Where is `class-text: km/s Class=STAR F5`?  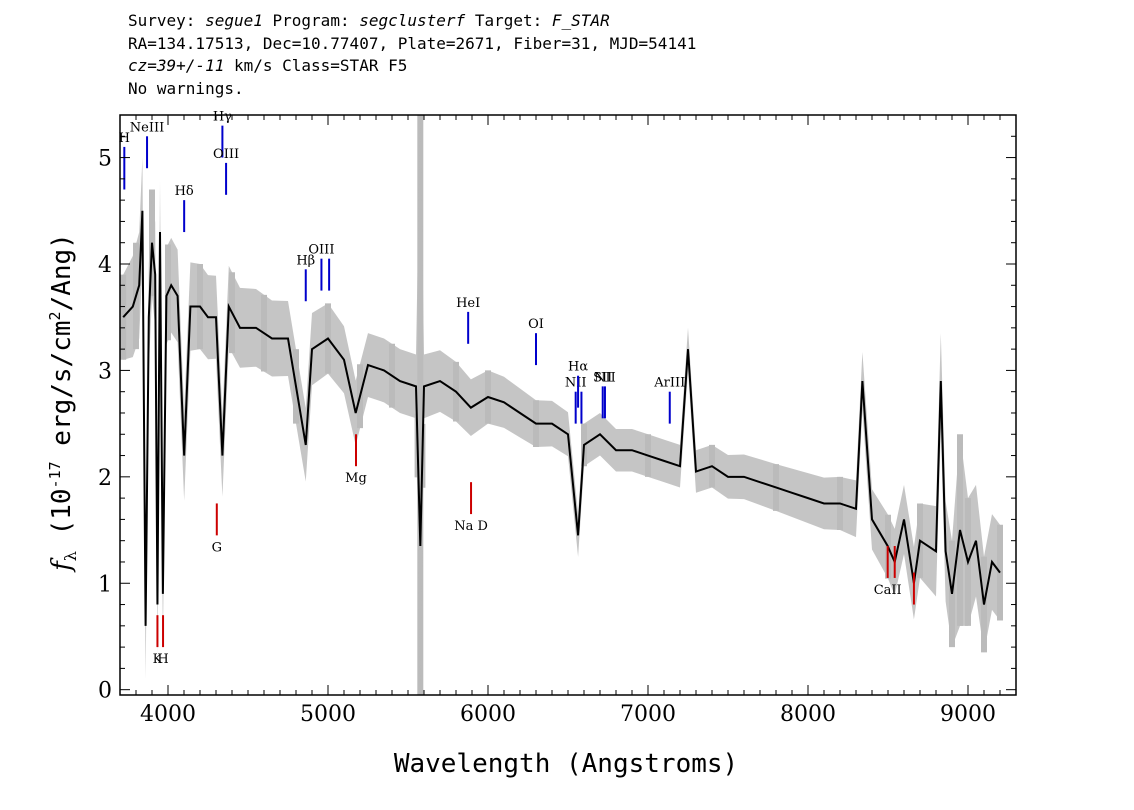 class-text: km/s Class=STAR F5 is located at coordinates (316, 65).